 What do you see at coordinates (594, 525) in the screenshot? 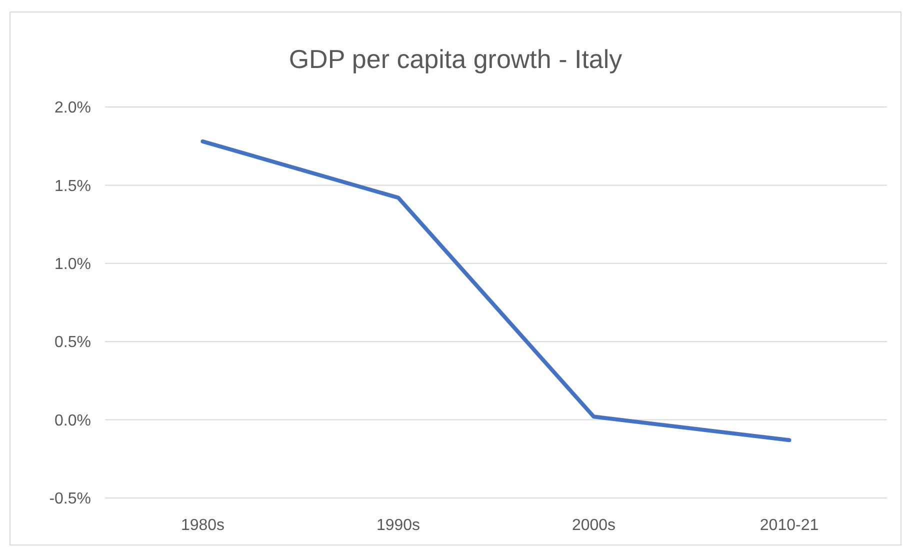
I see `x-tick-label: 2000s` at bounding box center [594, 525].